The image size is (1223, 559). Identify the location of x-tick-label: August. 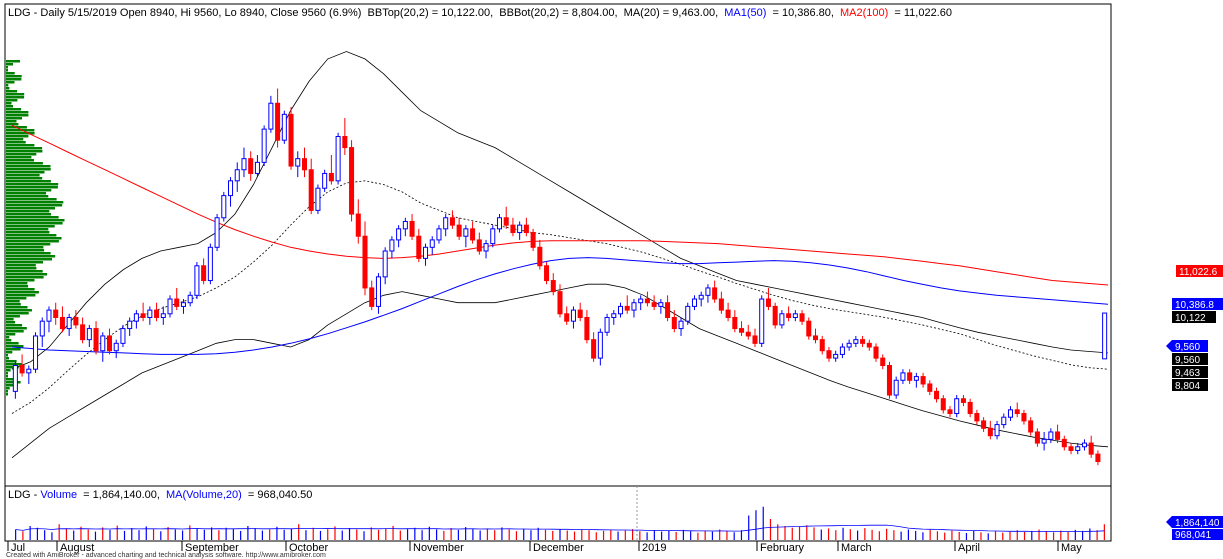
(77, 548).